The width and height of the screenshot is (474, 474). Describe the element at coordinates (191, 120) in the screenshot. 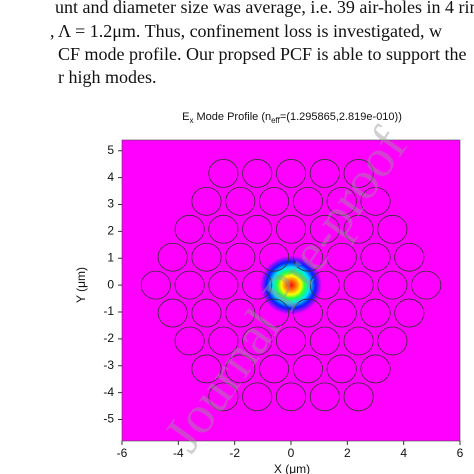

I see `title-part: x` at that location.